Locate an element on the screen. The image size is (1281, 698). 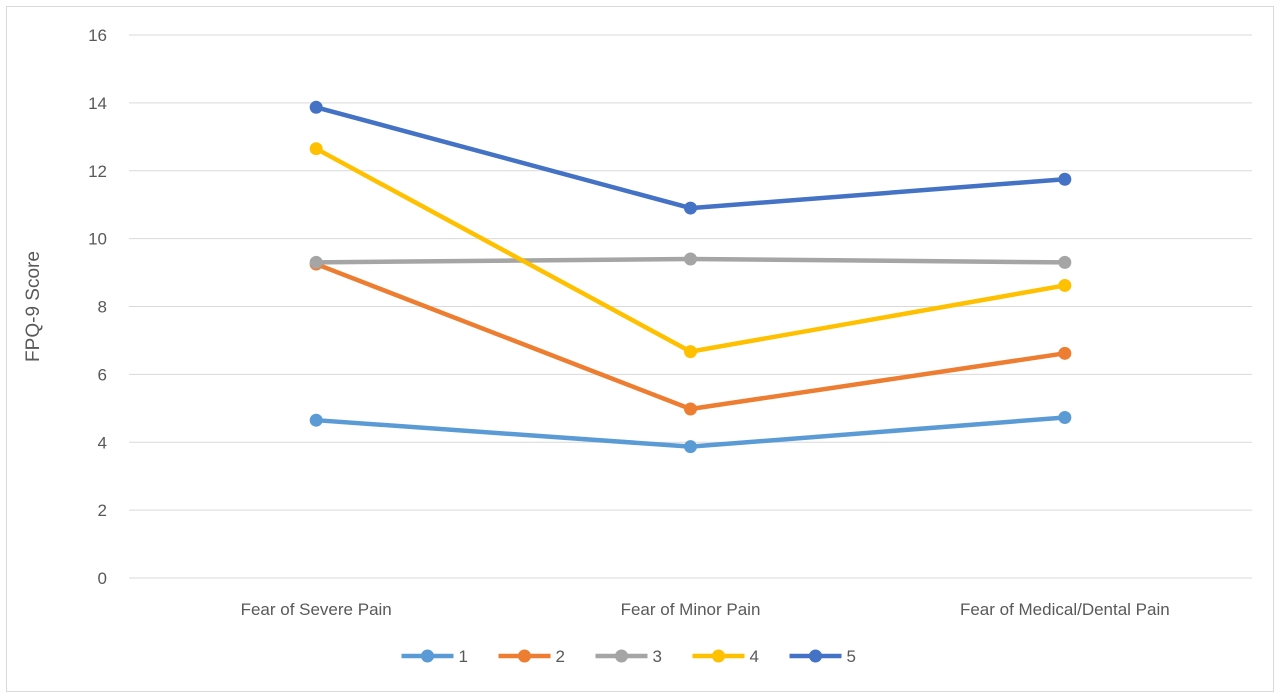
legend-item-3: 3 is located at coordinates (628, 656).